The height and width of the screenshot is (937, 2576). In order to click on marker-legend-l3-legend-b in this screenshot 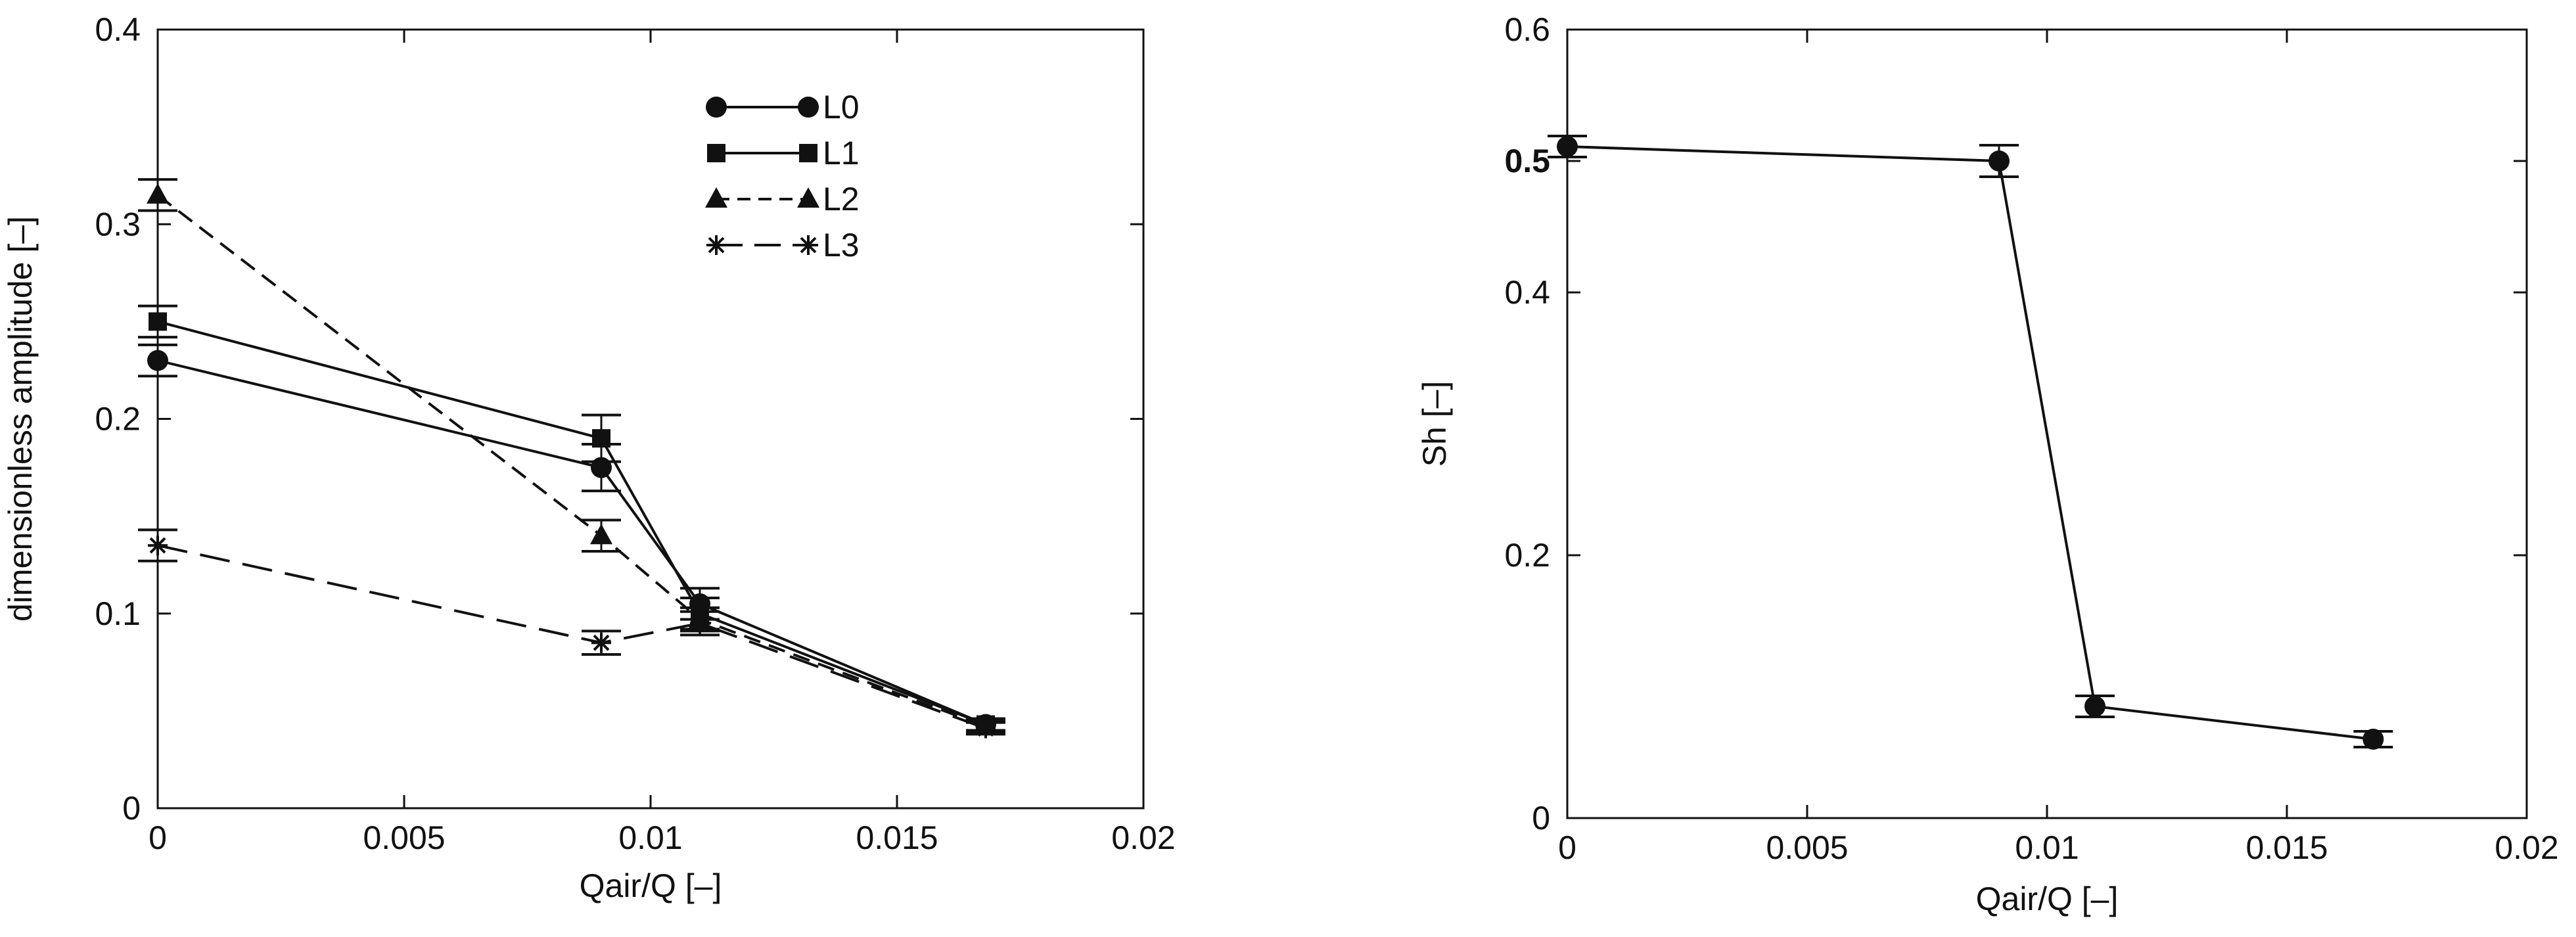, I will do `click(808, 245)`.